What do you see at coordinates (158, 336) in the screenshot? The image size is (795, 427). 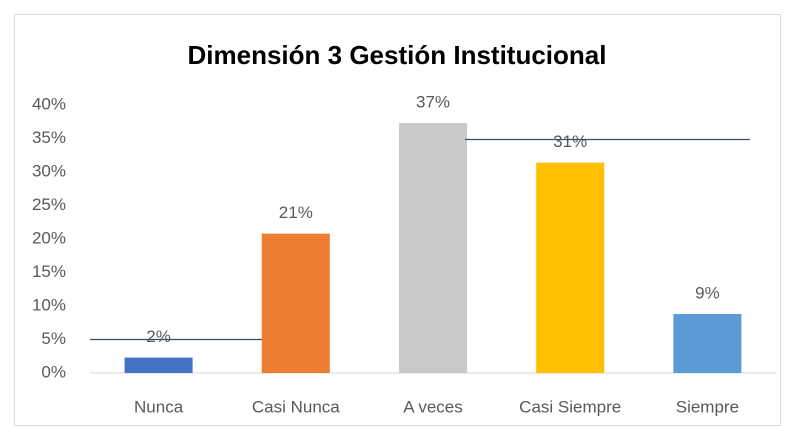 I see `data-label: 2%` at bounding box center [158, 336].